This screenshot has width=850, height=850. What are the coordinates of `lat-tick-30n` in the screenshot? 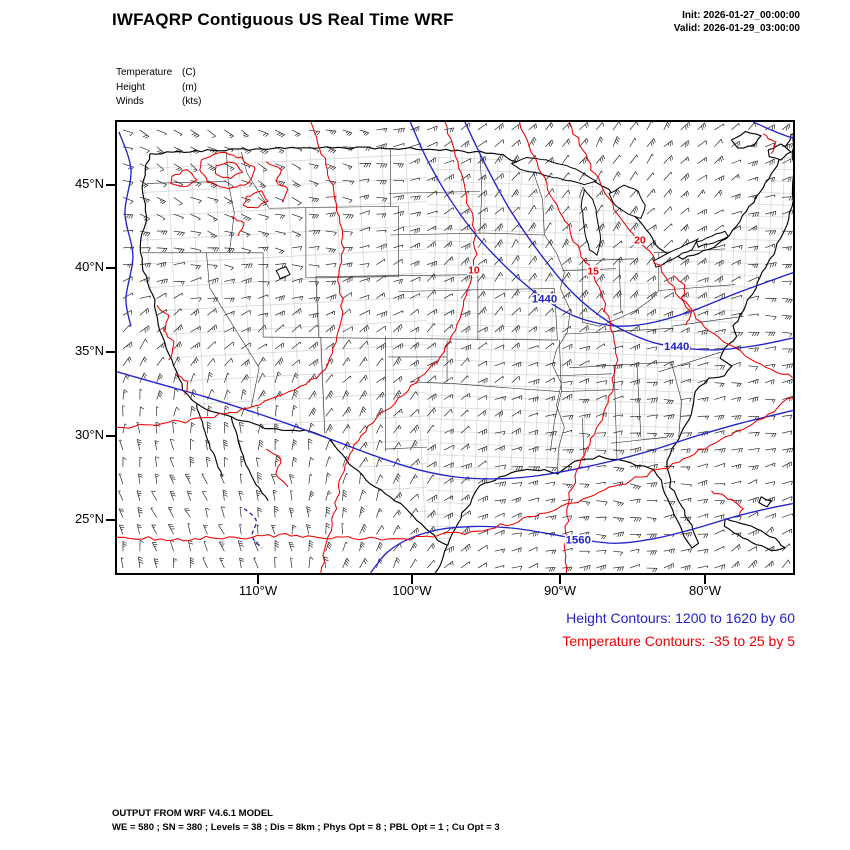 It's located at (110, 436).